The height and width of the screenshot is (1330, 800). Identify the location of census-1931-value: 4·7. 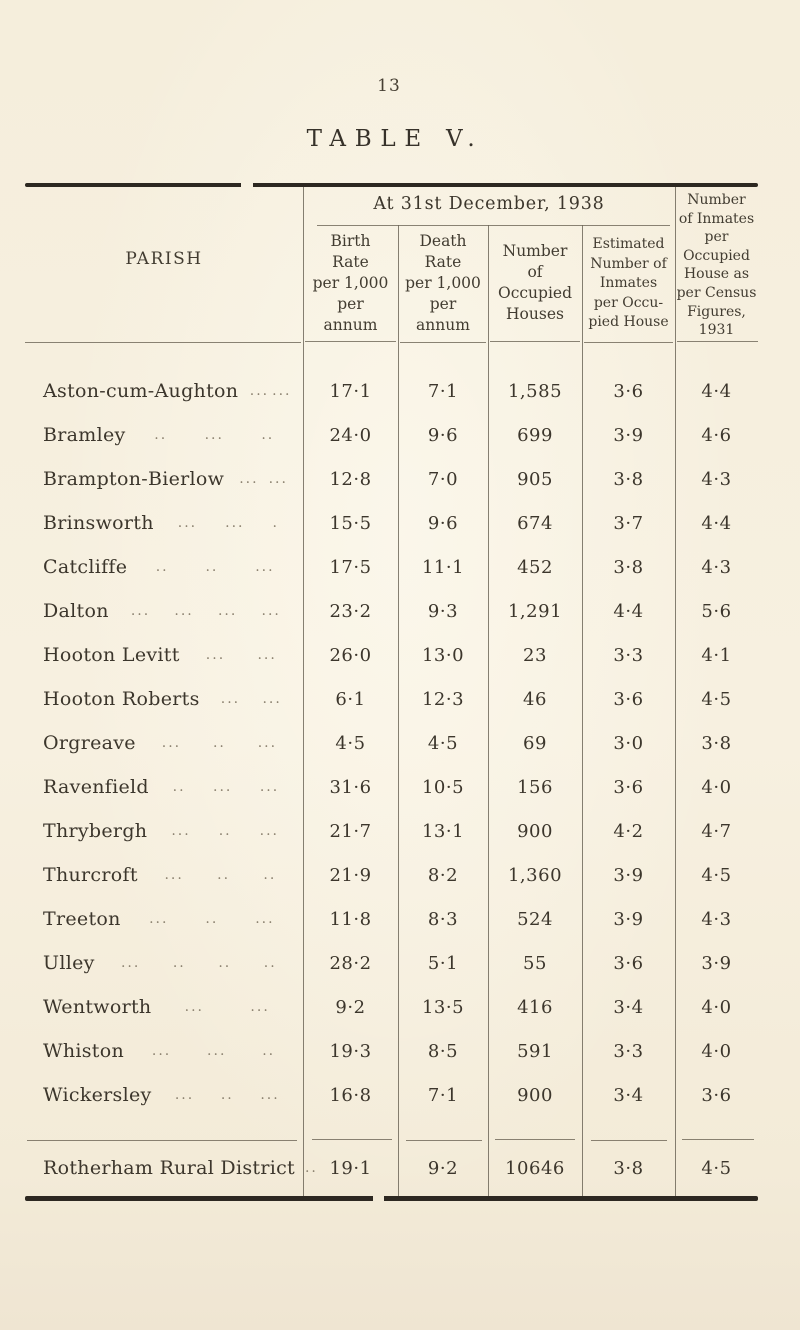
(716, 831).